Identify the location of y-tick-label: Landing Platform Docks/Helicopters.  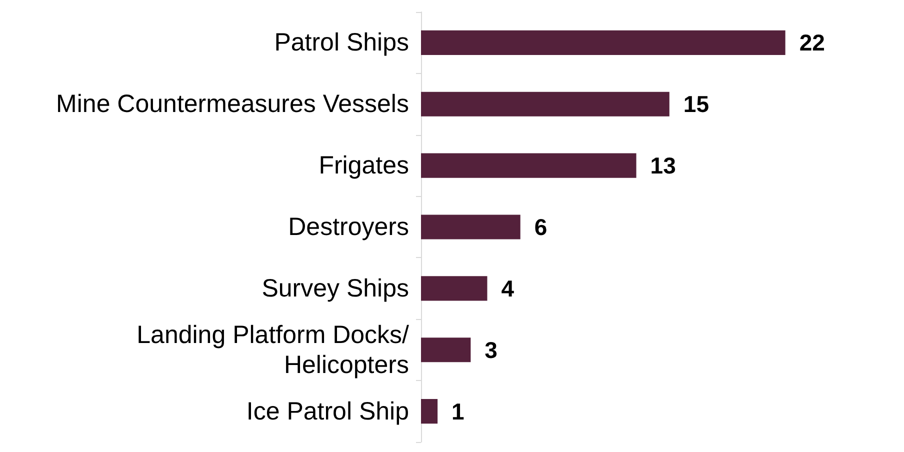
(273, 349).